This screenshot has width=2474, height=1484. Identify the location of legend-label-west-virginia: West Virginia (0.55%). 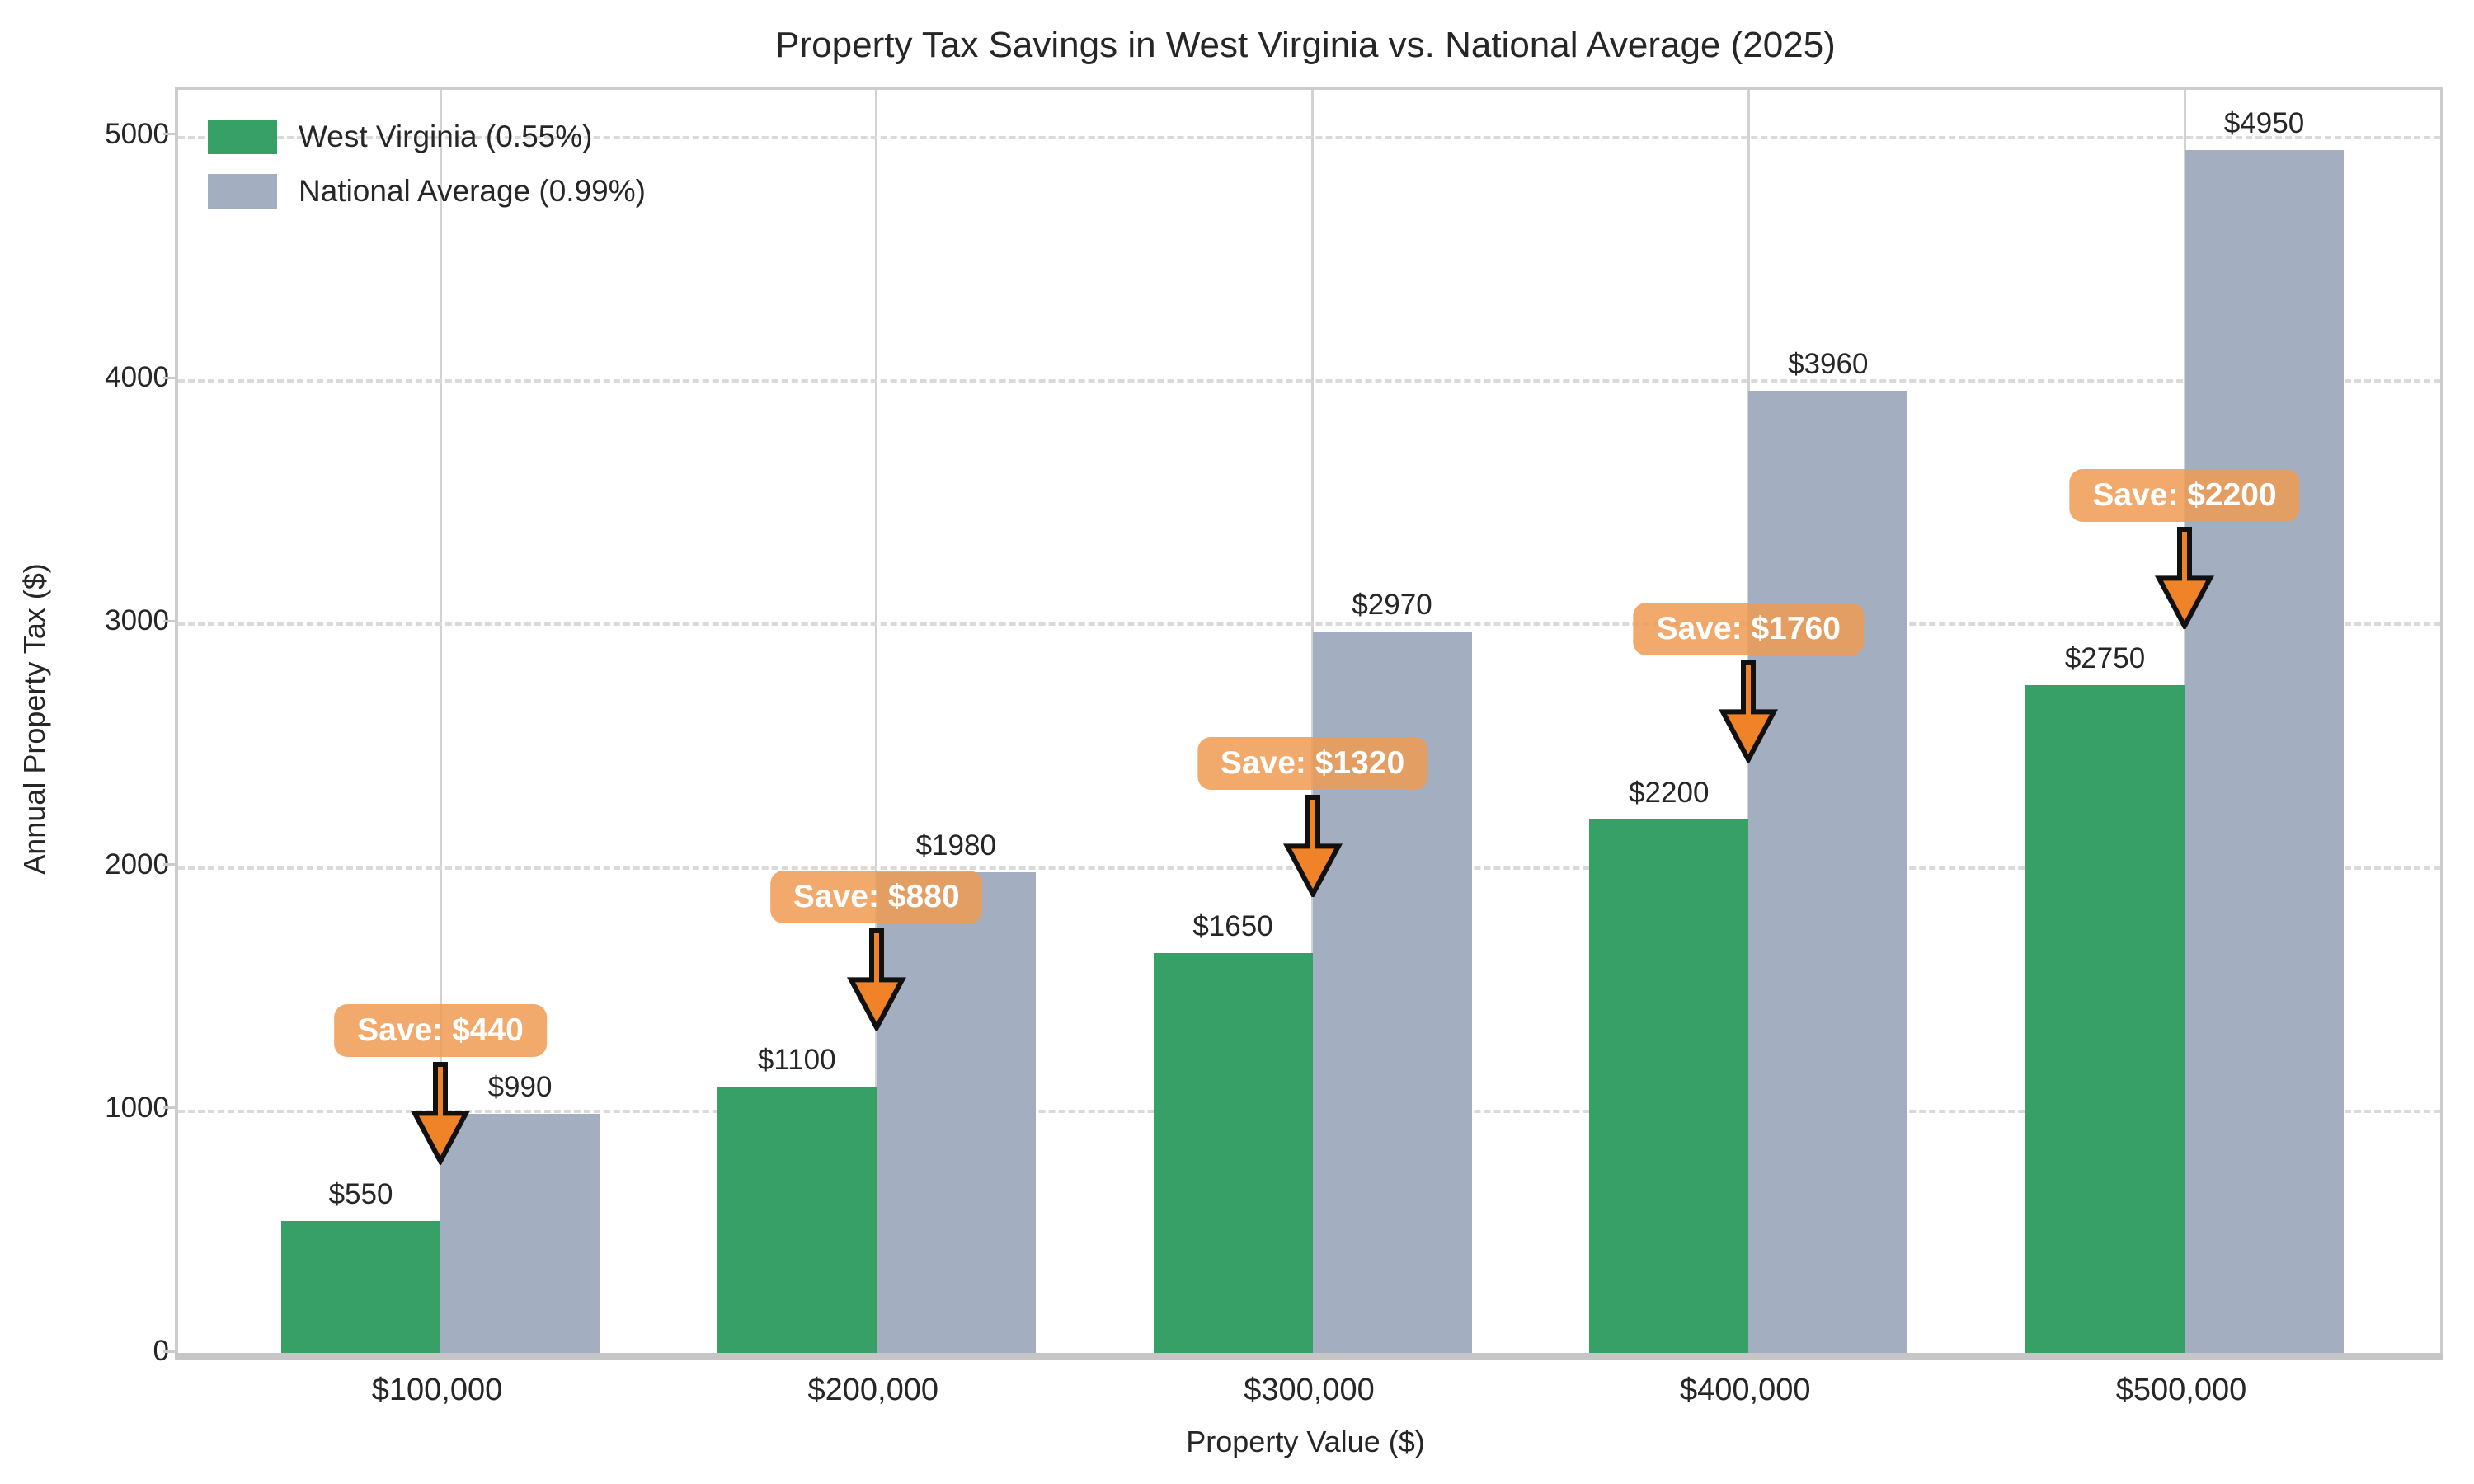
(446, 136).